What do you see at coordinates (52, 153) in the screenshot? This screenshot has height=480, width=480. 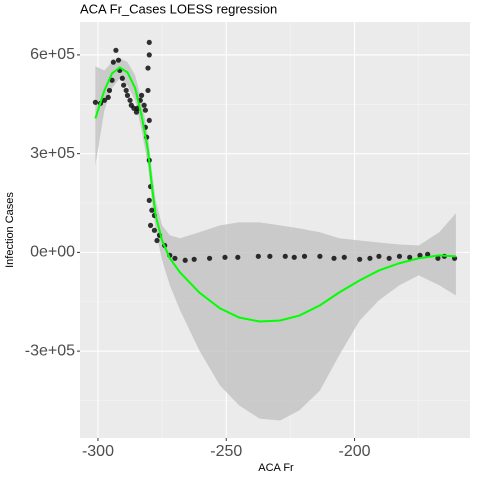 I see `y-tick-label: 3e+05` at bounding box center [52, 153].